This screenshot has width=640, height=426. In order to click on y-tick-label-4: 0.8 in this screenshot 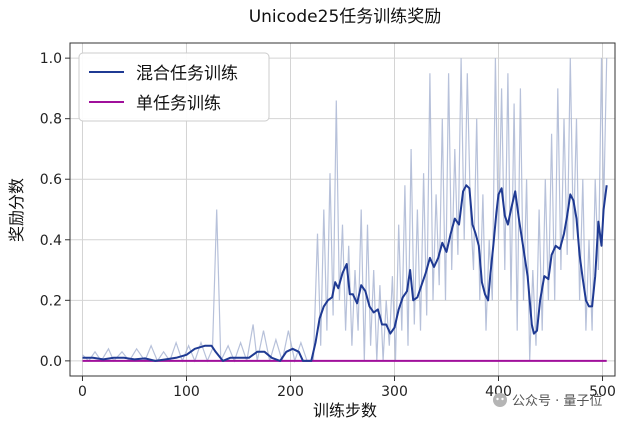, I will do `click(51, 120)`.